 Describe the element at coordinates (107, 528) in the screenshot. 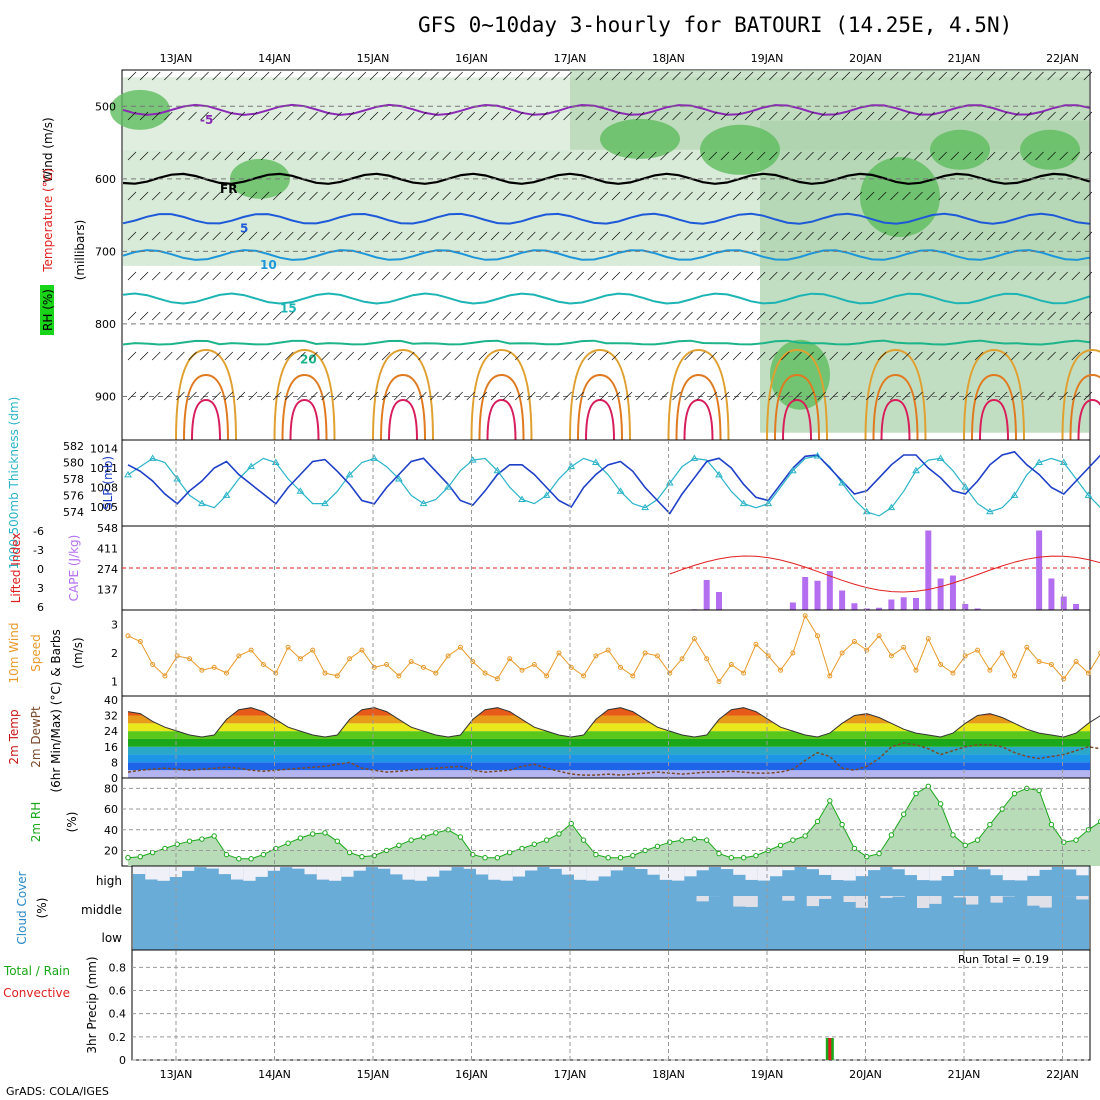

I see `cape-tick: 548` at that location.